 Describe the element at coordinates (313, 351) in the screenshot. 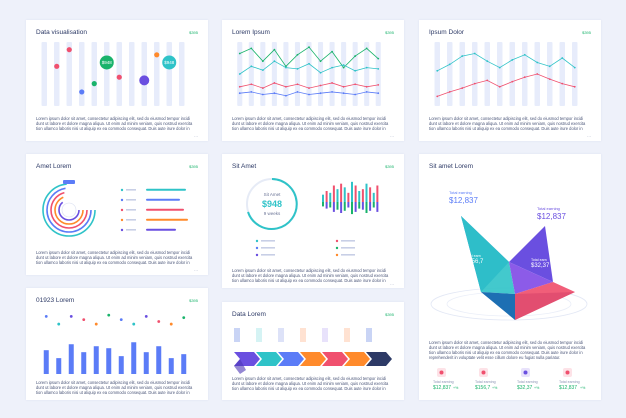

I see `process-chevrons` at that location.